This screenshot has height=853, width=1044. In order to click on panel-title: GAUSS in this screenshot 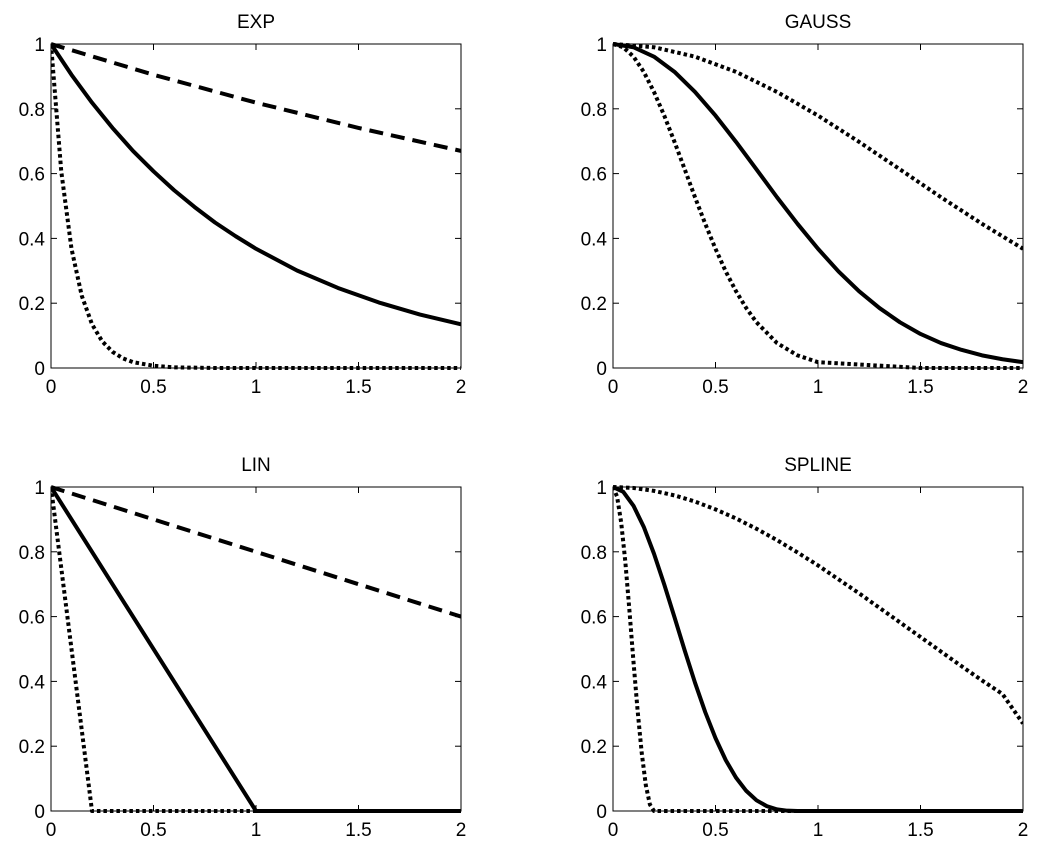, I will do `click(818, 22)`.